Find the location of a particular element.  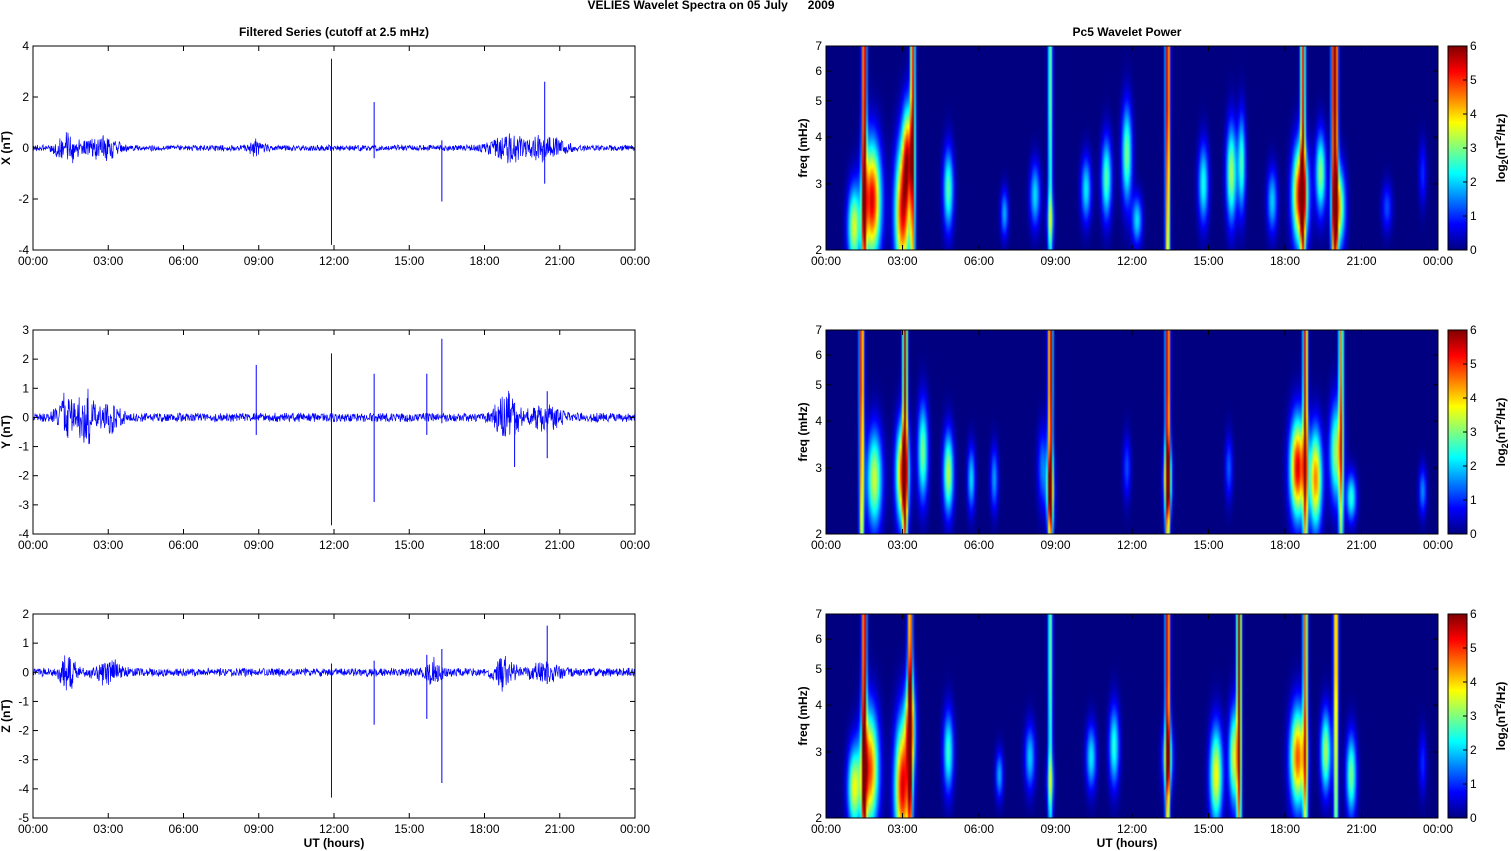

y-component wavelet power-xtick-label-5: 15:00 is located at coordinates (1208, 545).